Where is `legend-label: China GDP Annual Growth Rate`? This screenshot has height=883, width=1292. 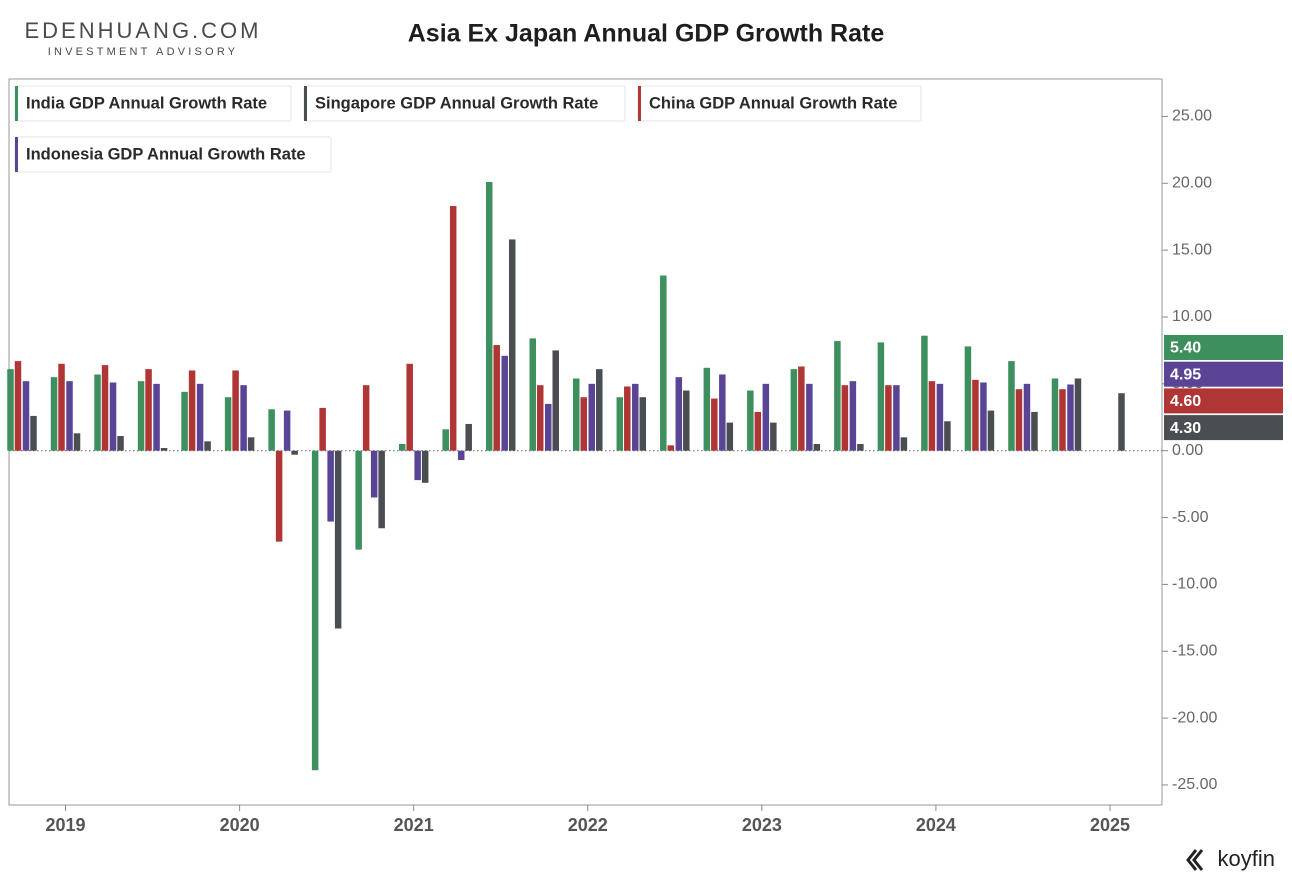 legend-label: China GDP Annual Growth Rate is located at coordinates (773, 103).